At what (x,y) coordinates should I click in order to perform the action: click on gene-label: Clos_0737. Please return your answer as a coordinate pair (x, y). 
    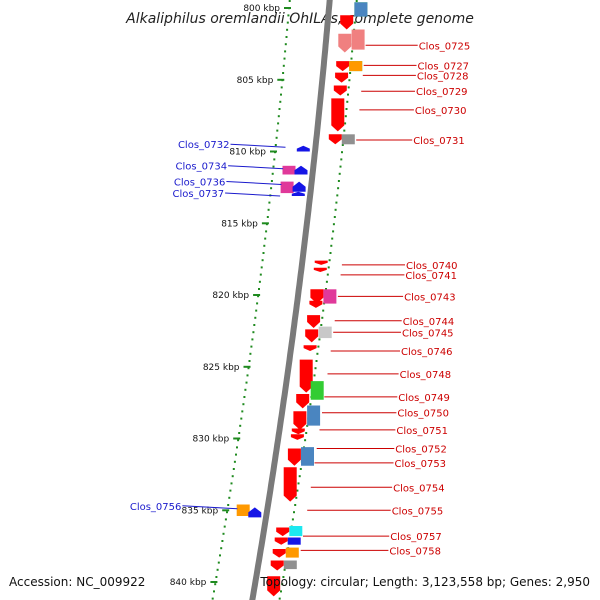
    Looking at the image, I should click on (199, 194).